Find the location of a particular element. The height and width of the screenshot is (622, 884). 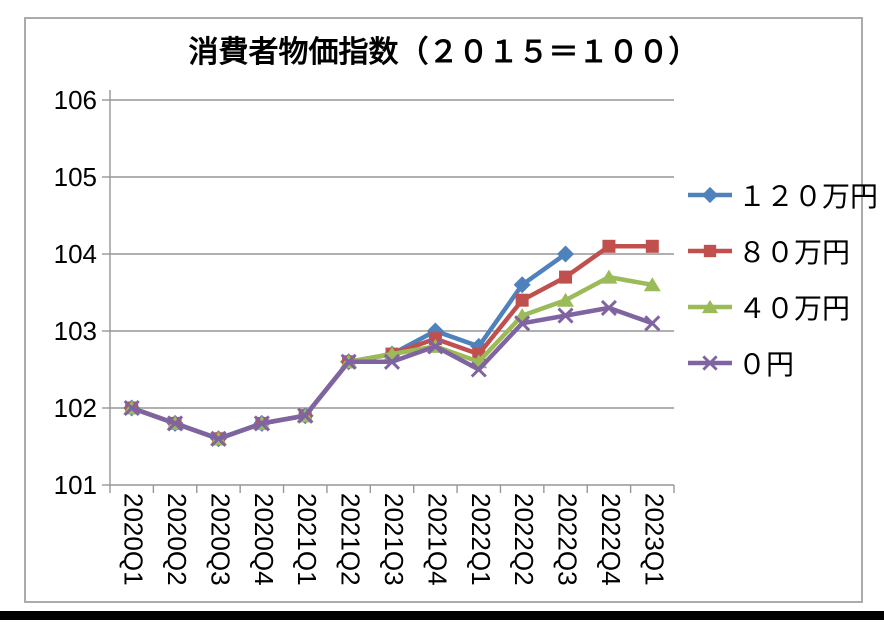

svg-text: 101 is located at coordinates (75, 485).